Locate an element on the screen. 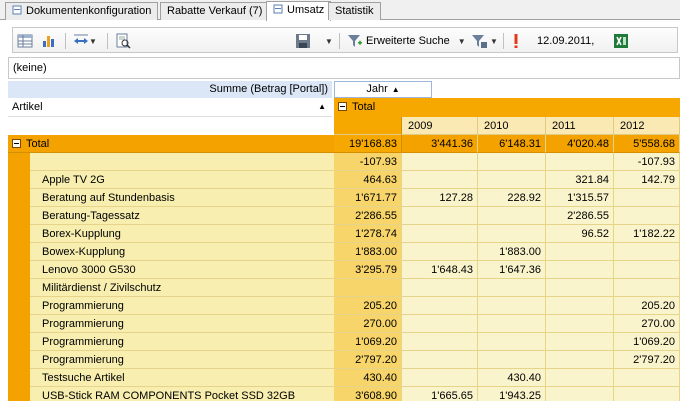 The width and height of the screenshot is (680, 401). row-total-cell: 270.00 is located at coordinates (368, 324).